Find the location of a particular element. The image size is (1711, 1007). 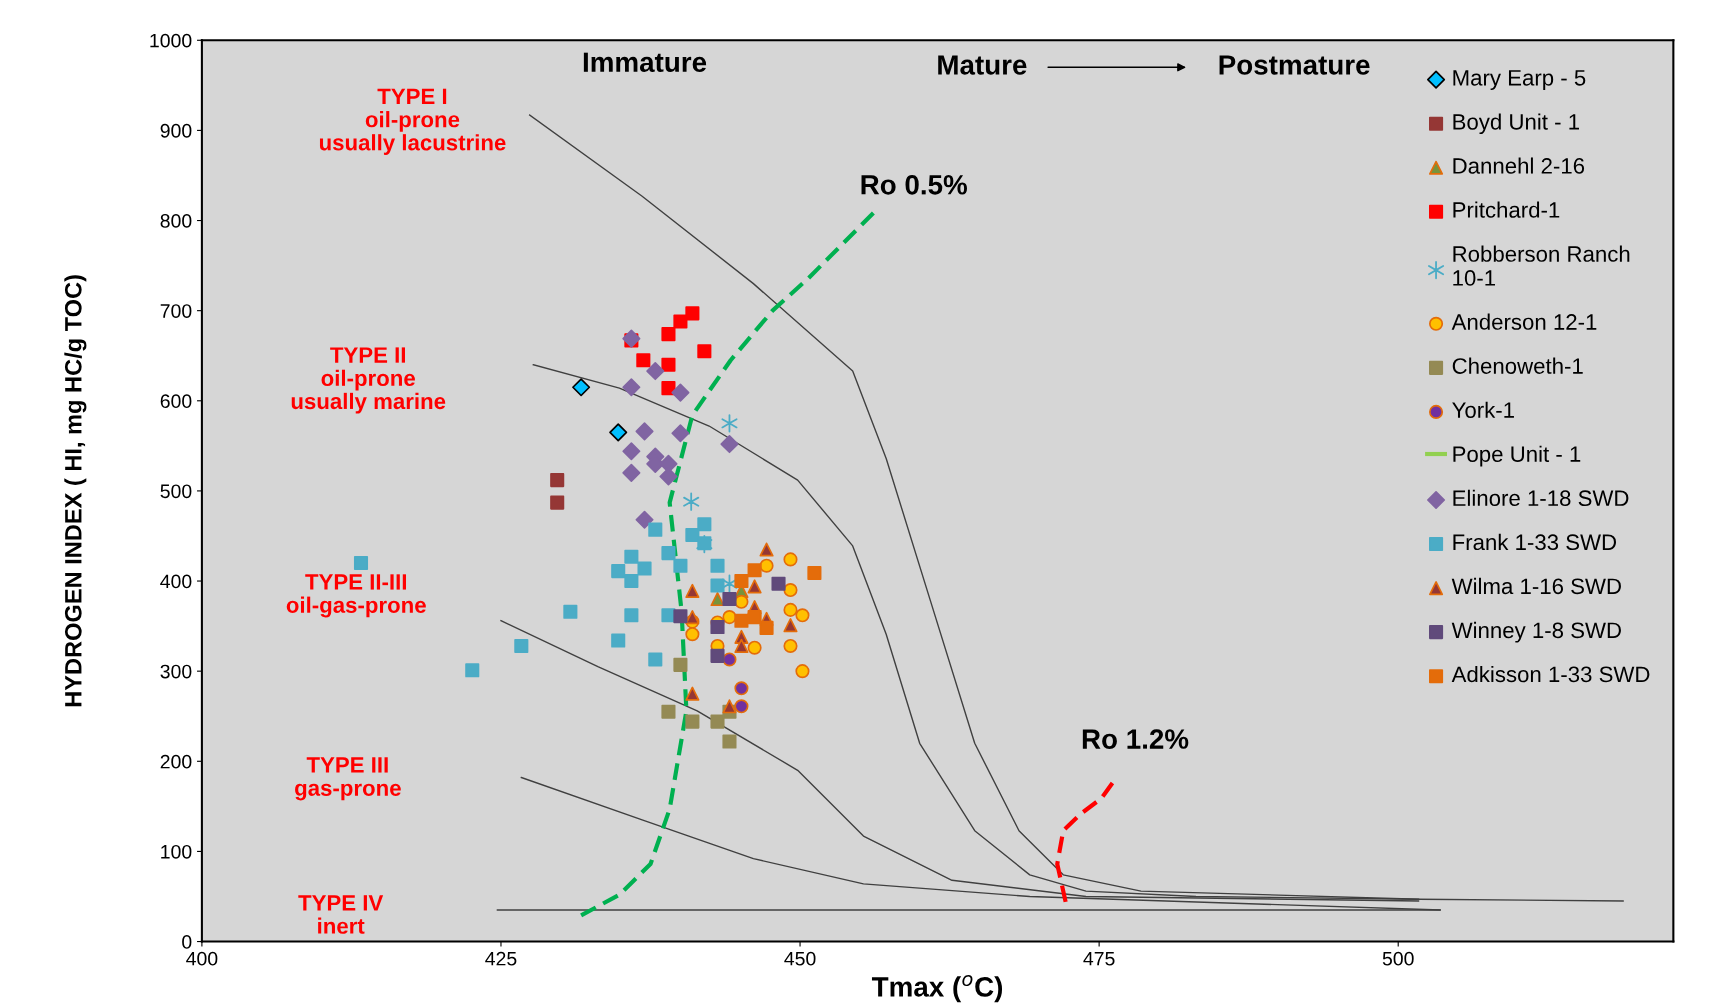

x-tick-label: 500 is located at coordinates (1398, 958).